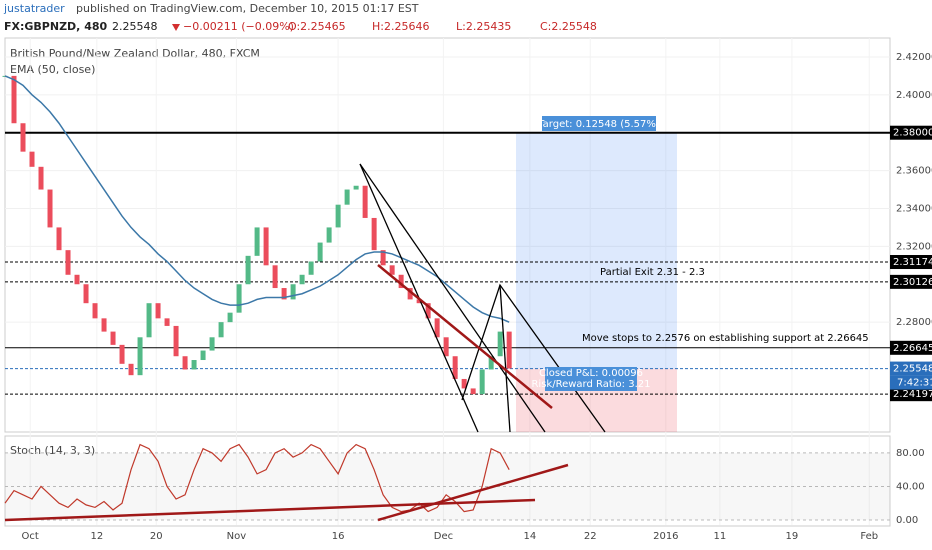 The height and width of the screenshot is (550, 932). I want to click on x-tick-label: 2016, so click(665, 536).